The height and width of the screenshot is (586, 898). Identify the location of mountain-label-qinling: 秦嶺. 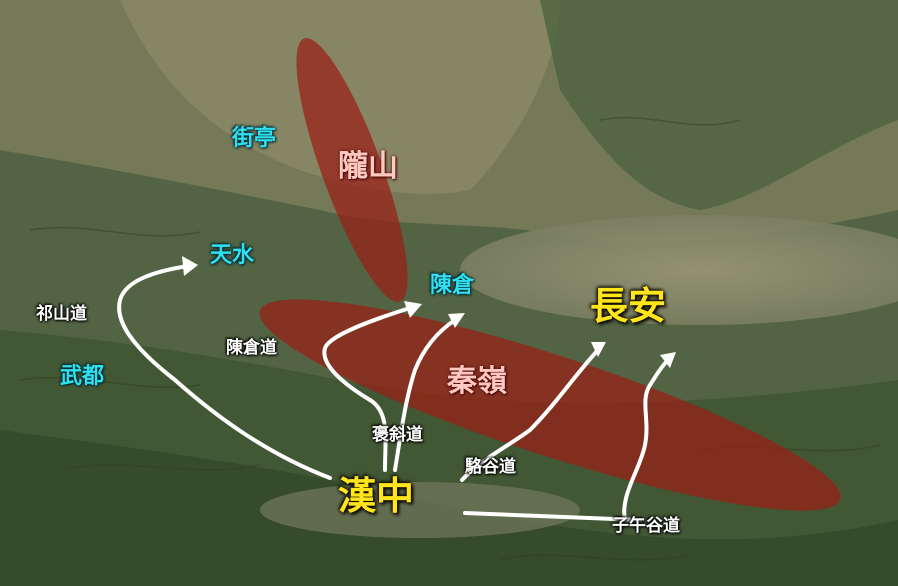
(477, 381).